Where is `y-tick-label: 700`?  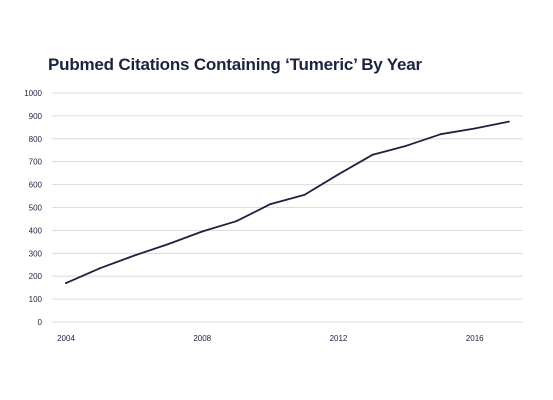 y-tick-label: 700 is located at coordinates (36, 162).